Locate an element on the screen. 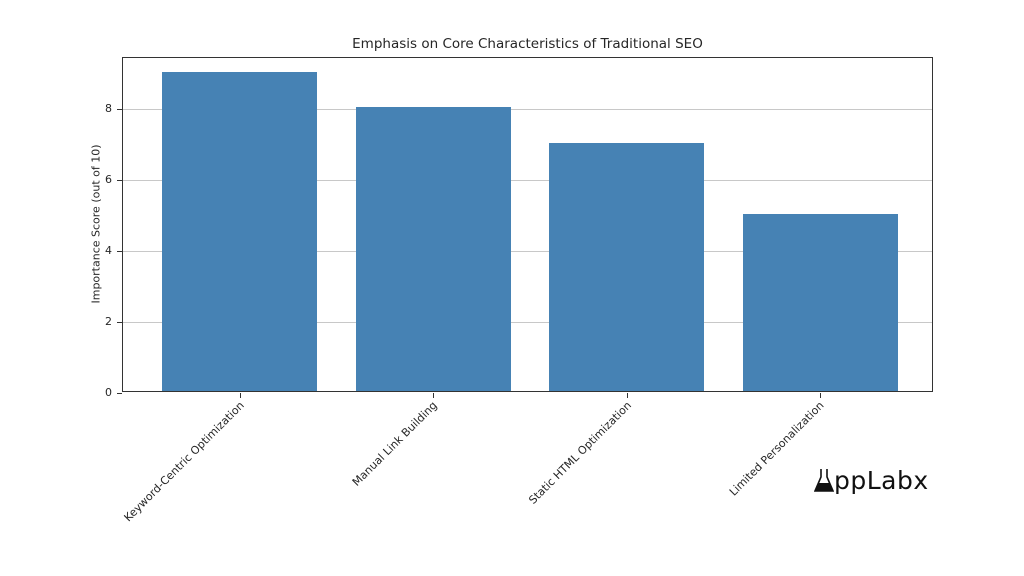  x-tick-label: Manual Link Building is located at coordinates (394, 443).